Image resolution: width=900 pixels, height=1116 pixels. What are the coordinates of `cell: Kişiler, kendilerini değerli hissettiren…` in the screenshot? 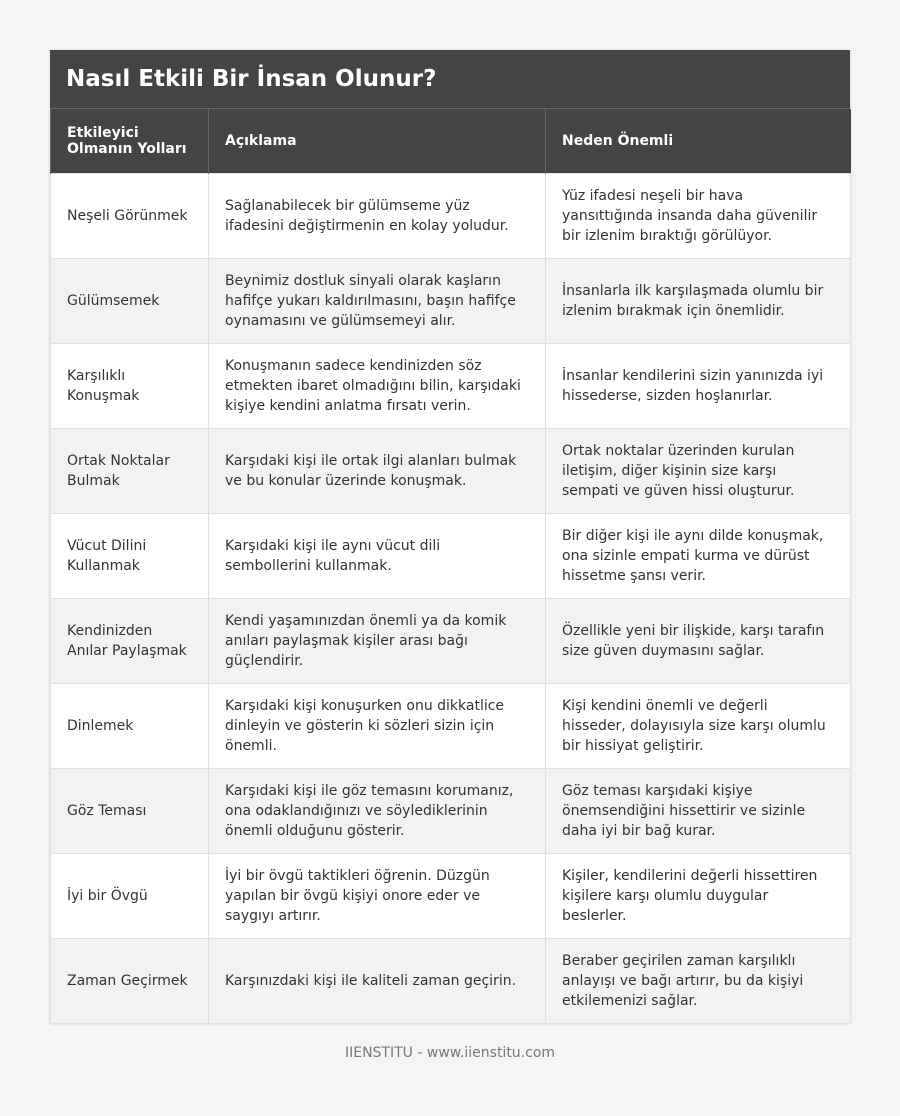 It's located at (698, 896).